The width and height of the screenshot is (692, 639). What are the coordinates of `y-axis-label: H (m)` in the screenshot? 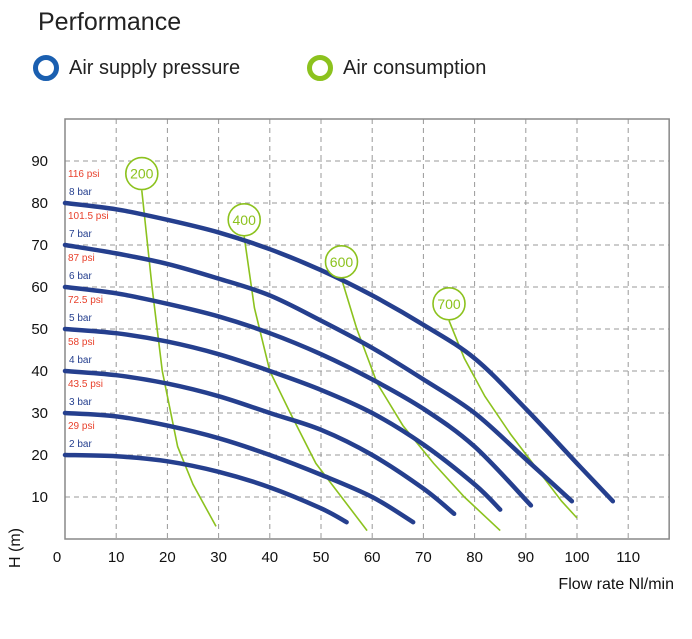 It's located at (15, 548).